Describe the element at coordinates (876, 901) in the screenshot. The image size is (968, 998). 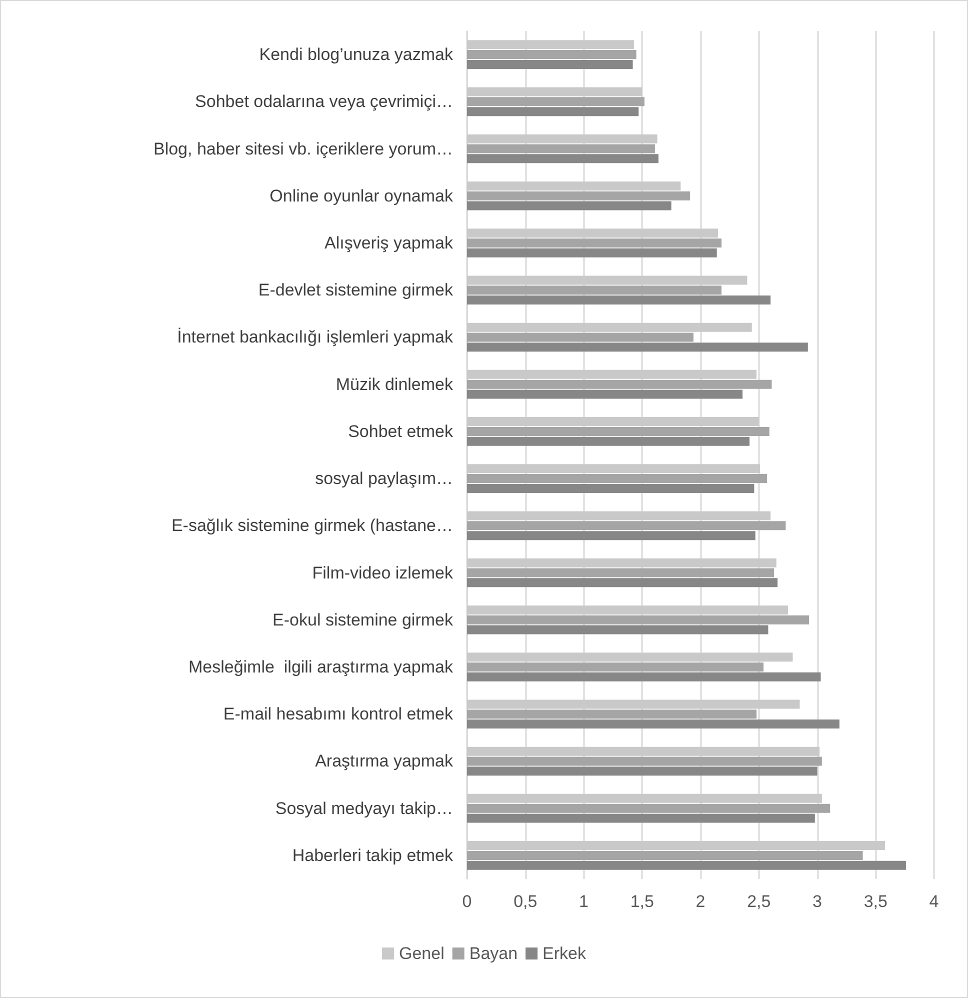
I see `x-tick-label: 3,5` at that location.